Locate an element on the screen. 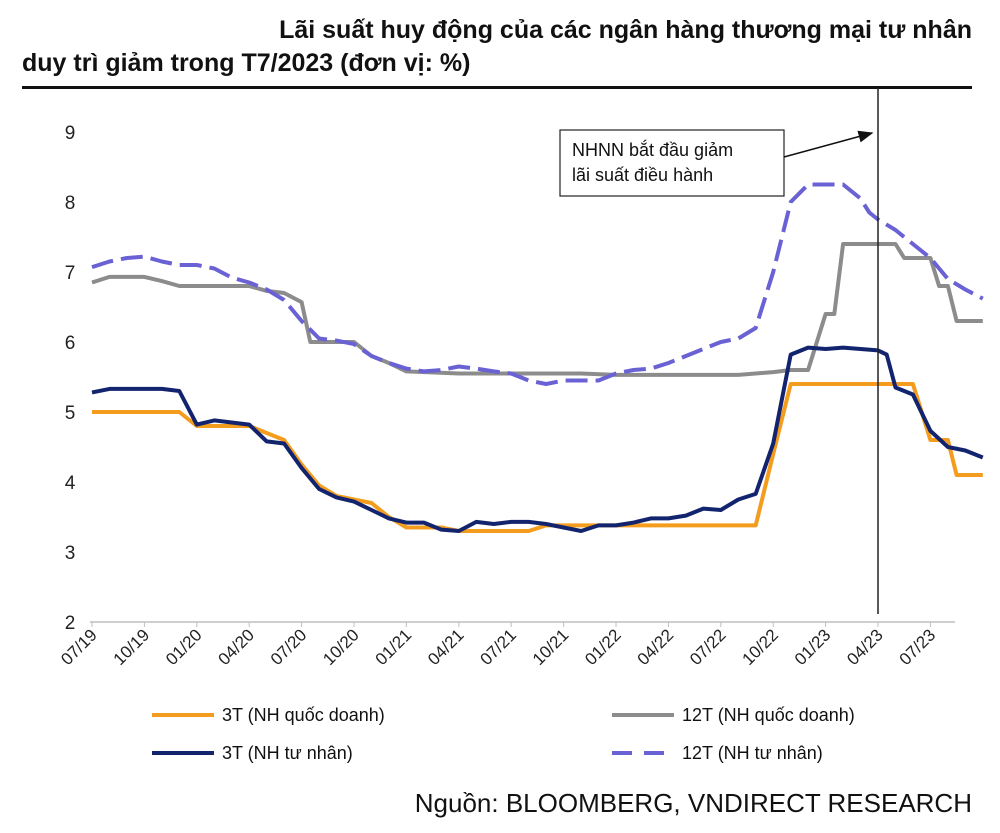  title-divider is located at coordinates (497, 87).